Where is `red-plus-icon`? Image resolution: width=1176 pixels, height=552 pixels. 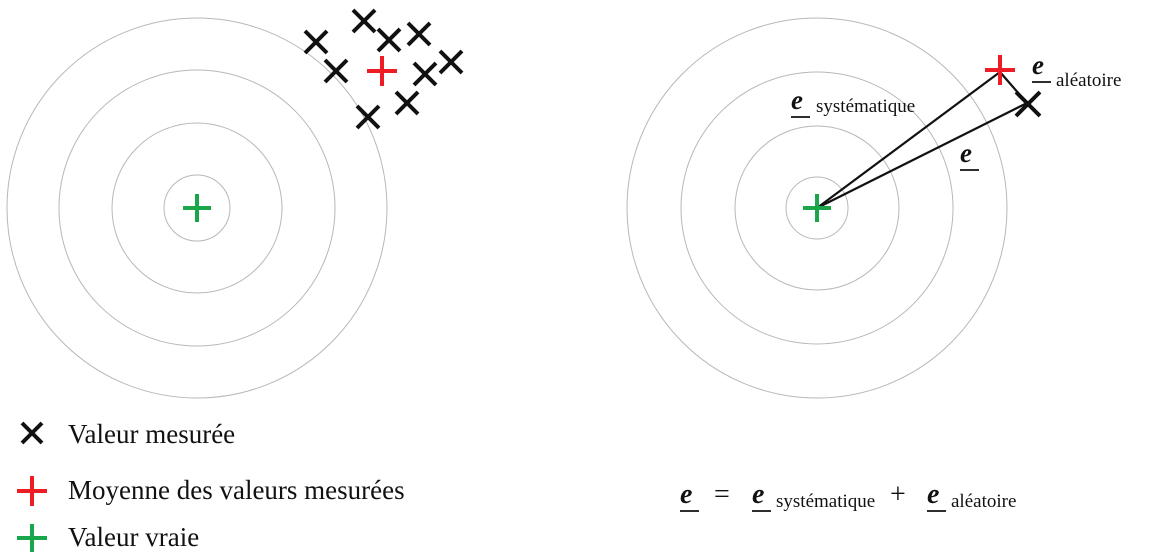
red-plus-icon is located at coordinates (32, 491).